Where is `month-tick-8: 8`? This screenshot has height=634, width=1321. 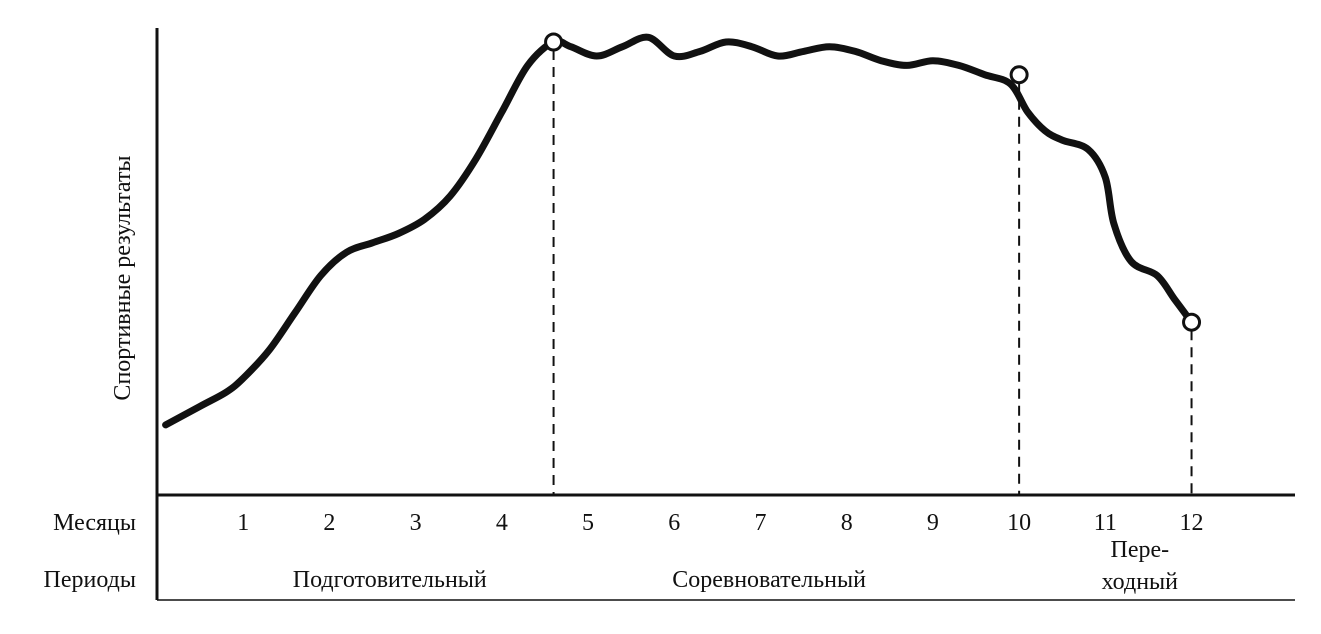 month-tick-8: 8 is located at coordinates (847, 523).